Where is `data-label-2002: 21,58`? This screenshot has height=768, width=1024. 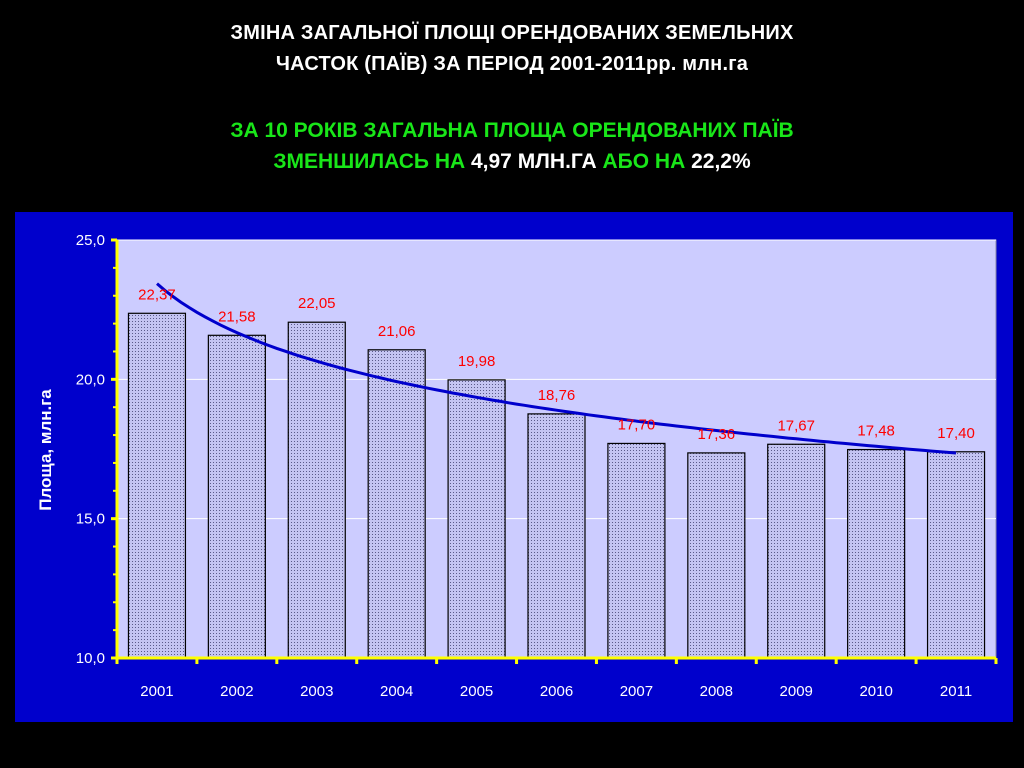 data-label-2002: 21,58 is located at coordinates (237, 316).